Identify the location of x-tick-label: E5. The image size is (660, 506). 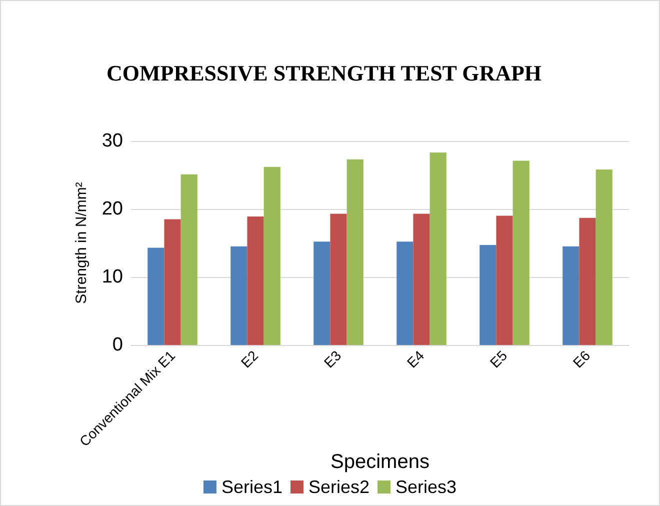
(498, 359).